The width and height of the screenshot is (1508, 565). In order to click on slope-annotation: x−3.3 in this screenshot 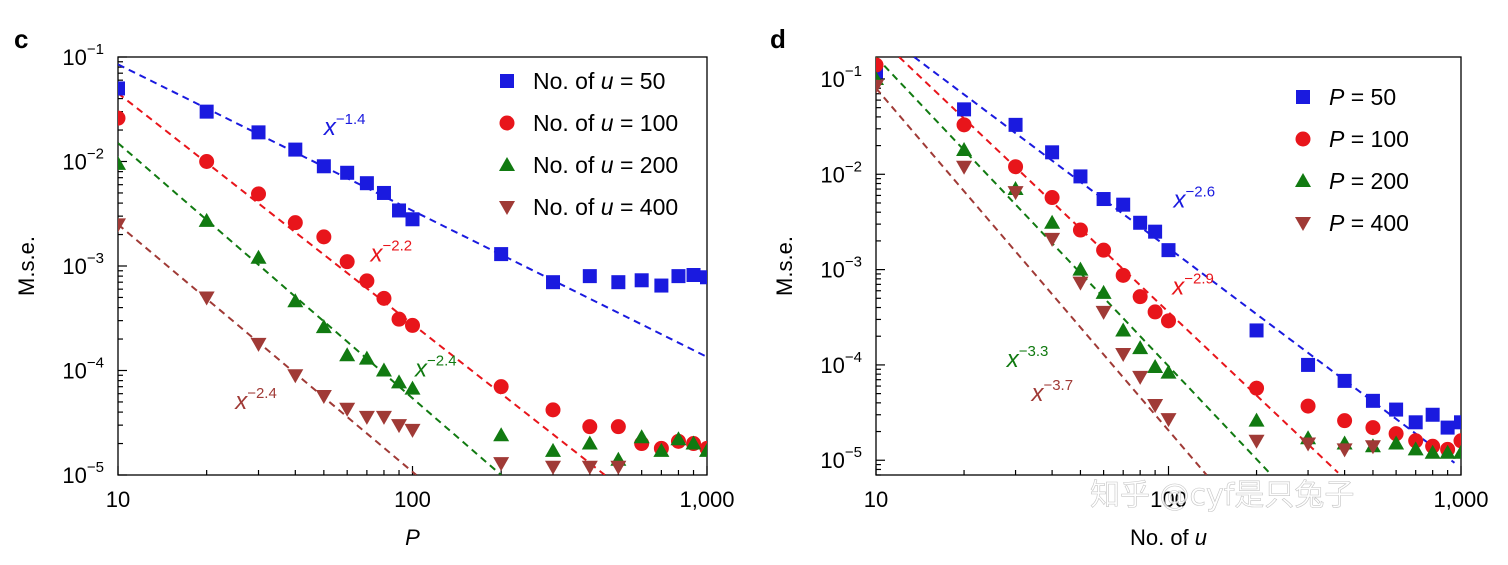, I will do `click(1027, 358)`.